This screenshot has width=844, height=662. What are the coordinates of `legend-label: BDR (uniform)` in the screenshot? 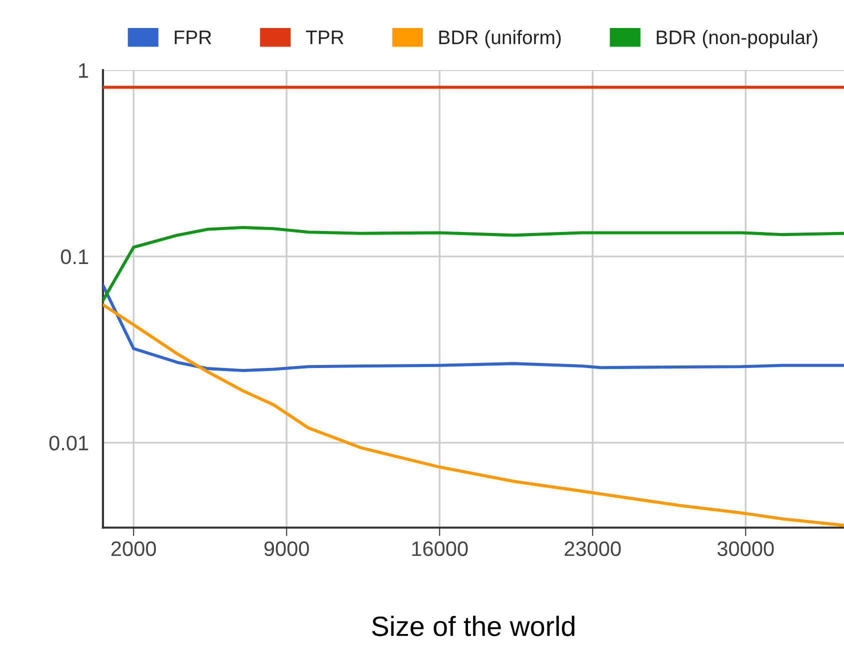 It's located at (500, 39).